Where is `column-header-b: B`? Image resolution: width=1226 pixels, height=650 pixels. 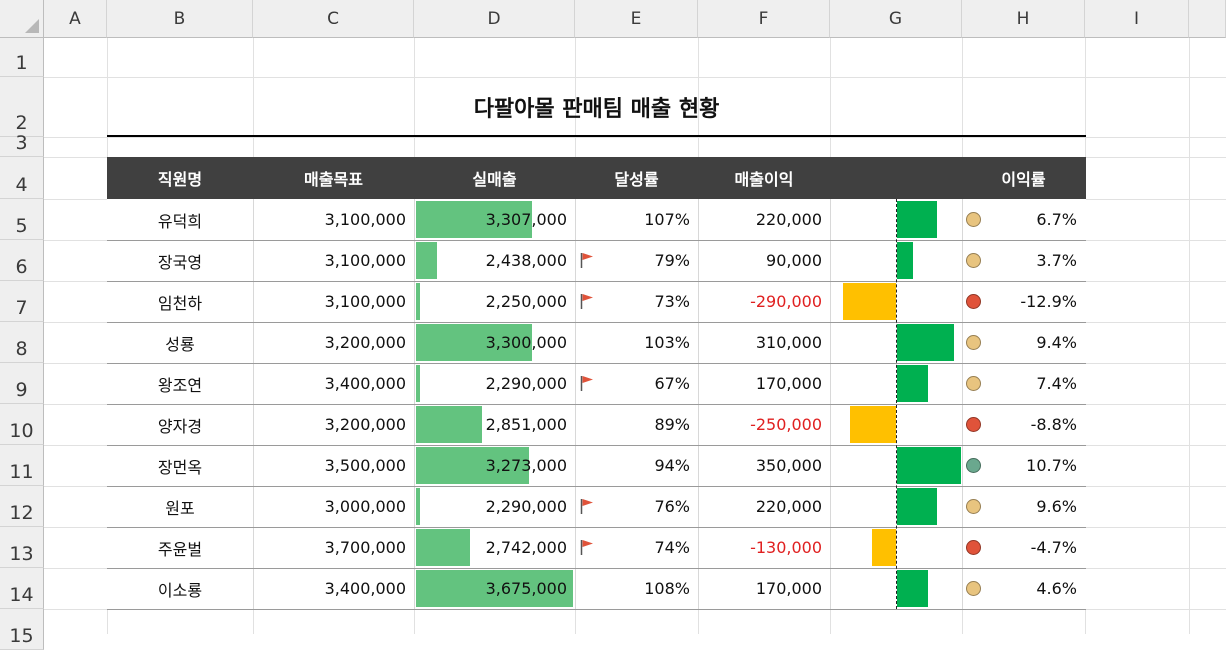 column-header-b: B is located at coordinates (180, 19).